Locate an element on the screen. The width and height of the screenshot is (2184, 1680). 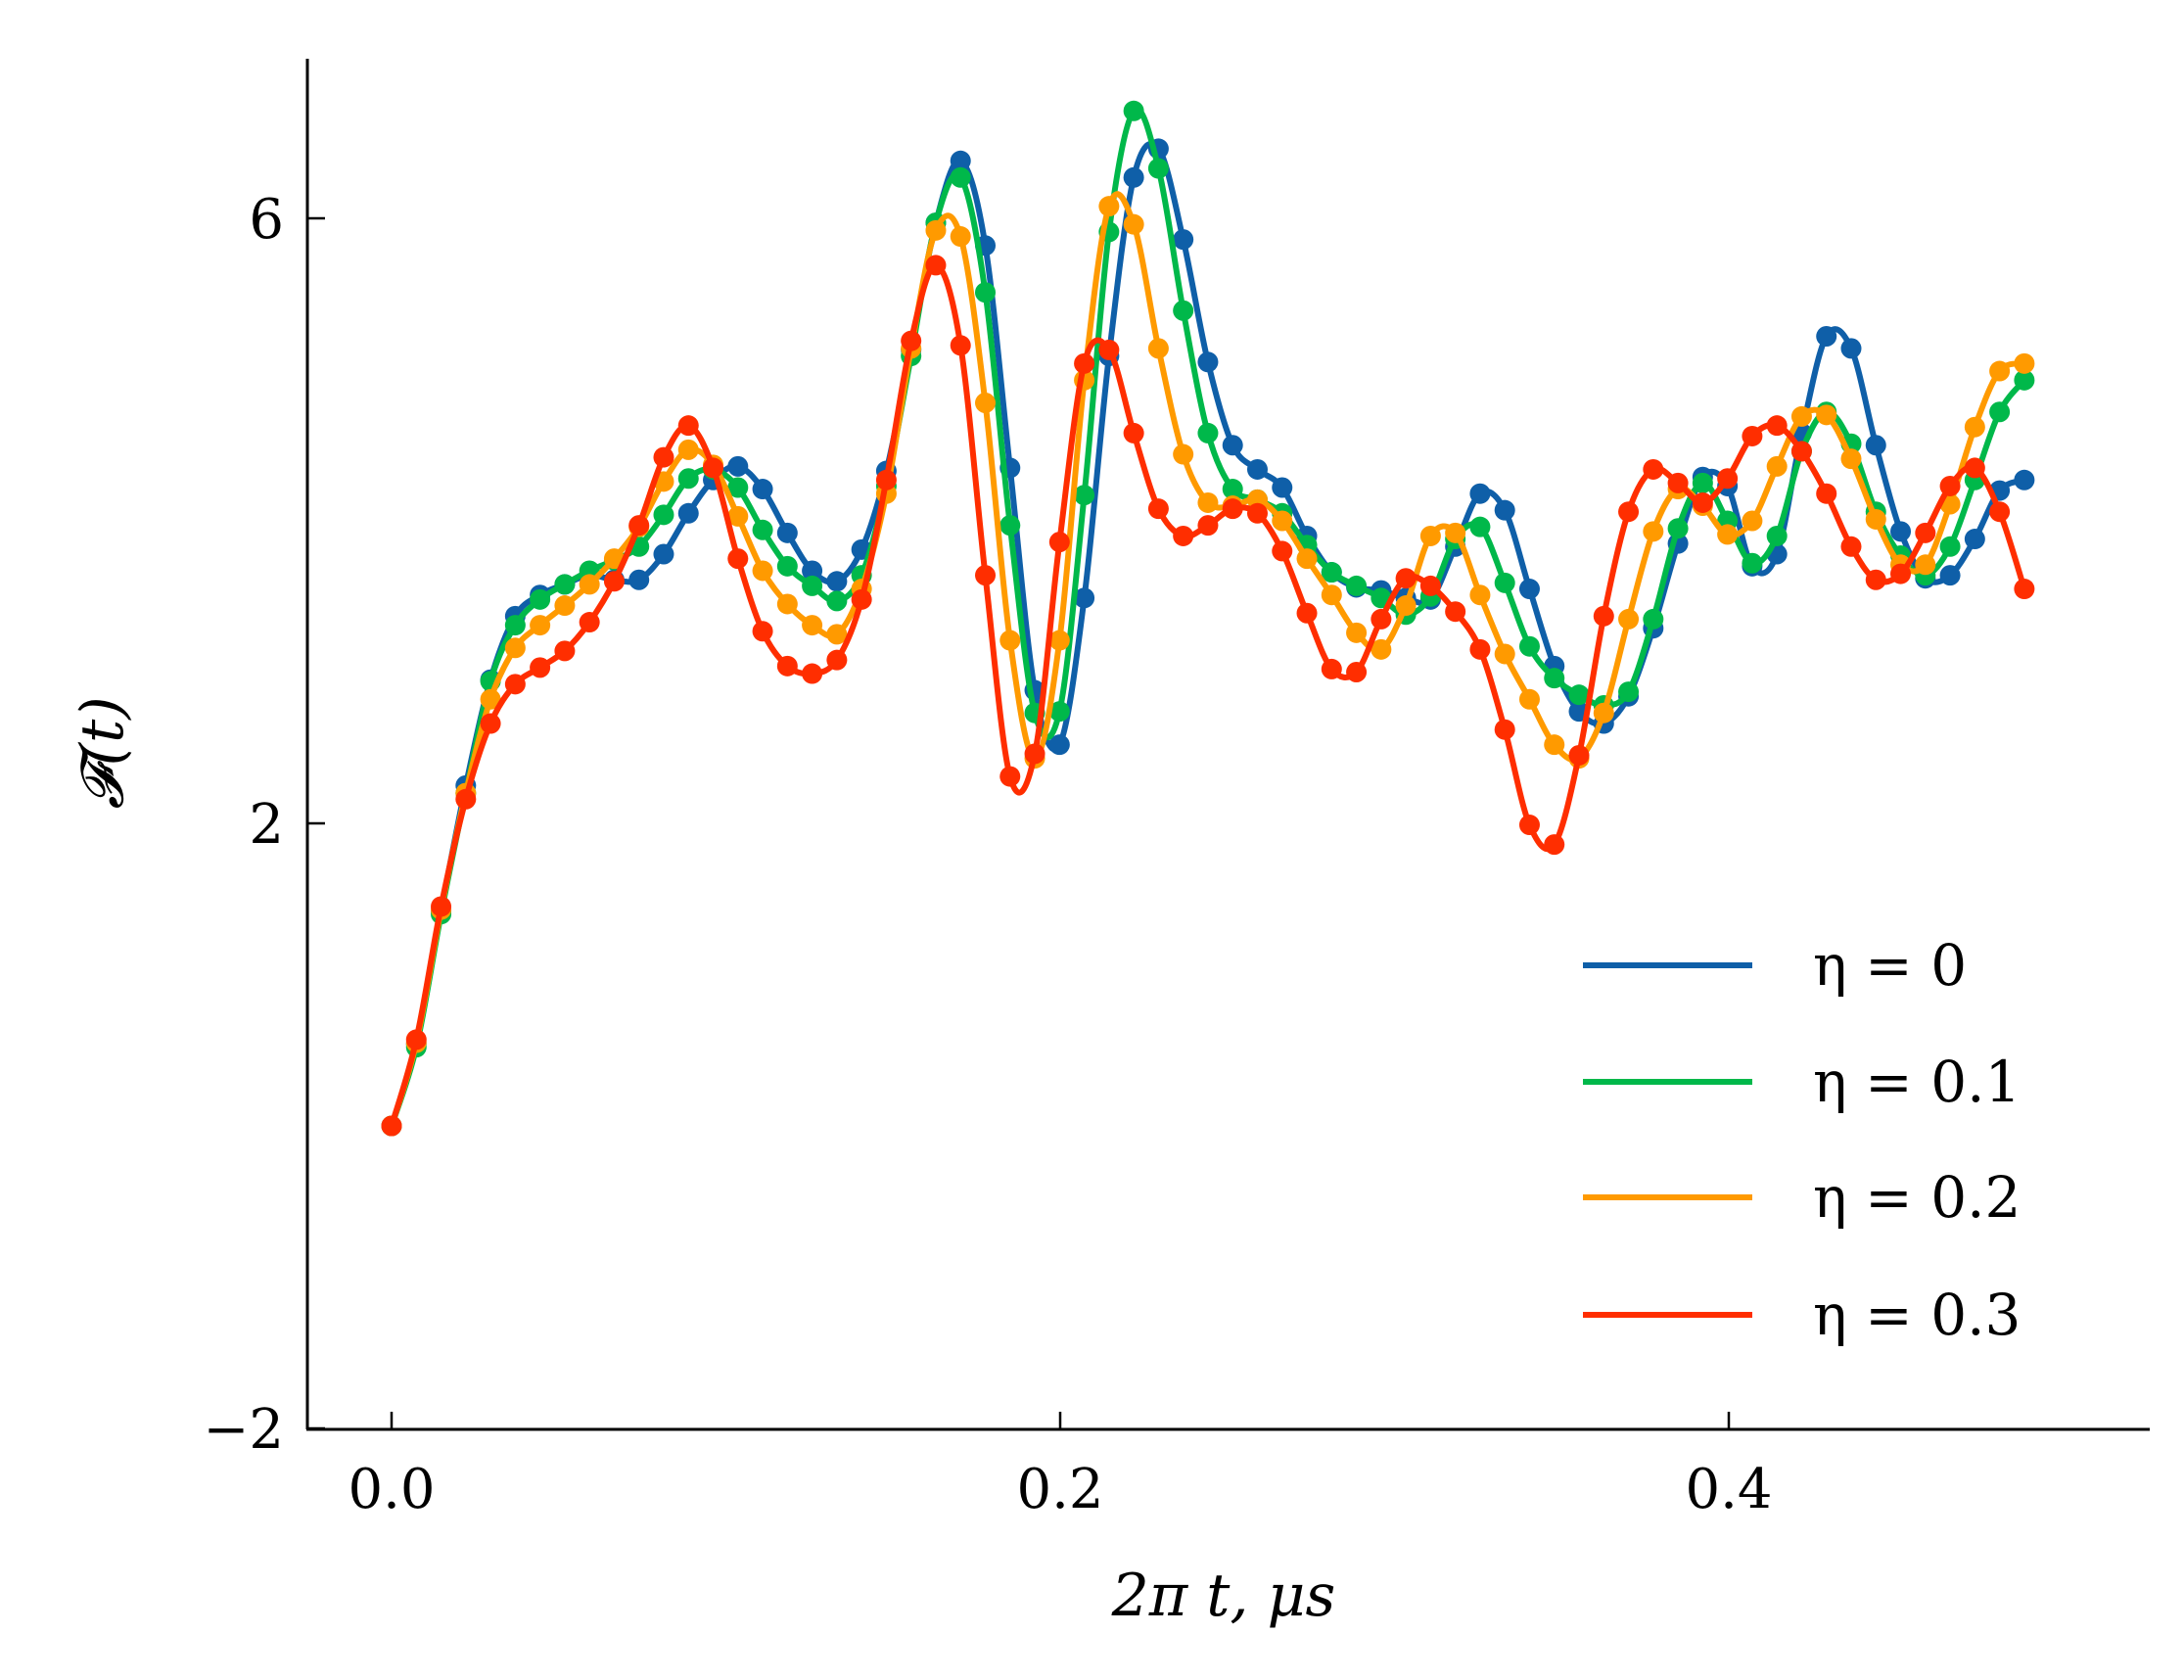
legend-label: η = 0.2 is located at coordinates (1917, 1197).